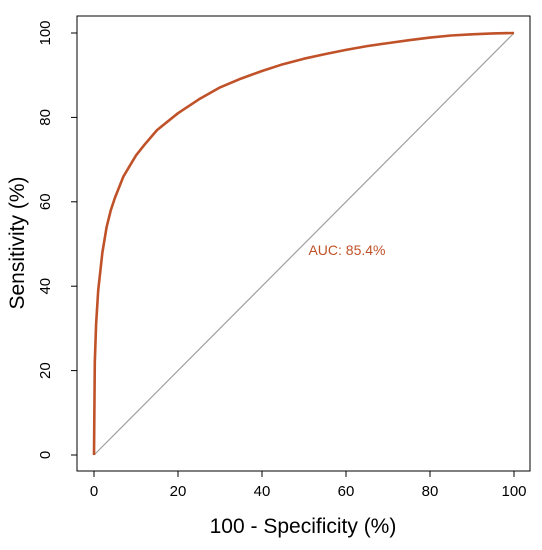  I want to click on x-tick-label-80: 80, so click(430, 491).